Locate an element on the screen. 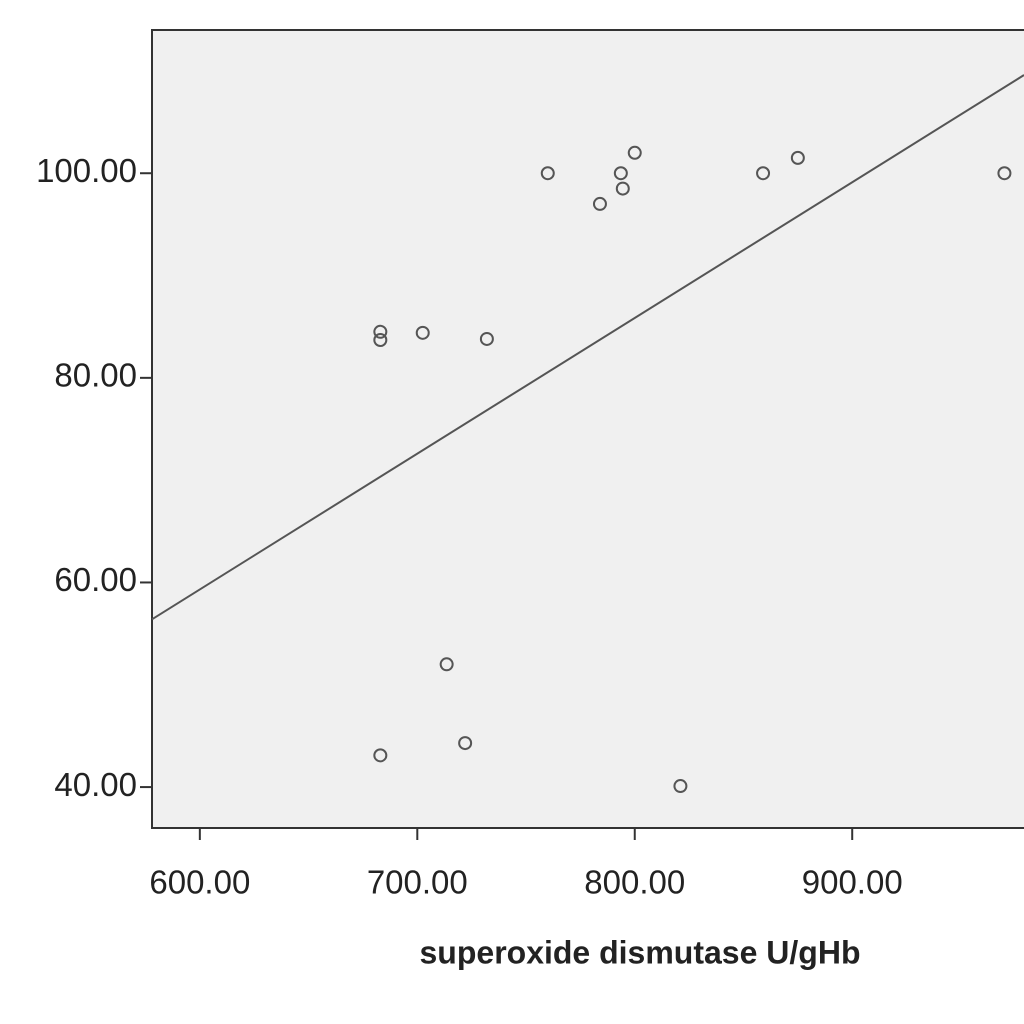 The image size is (1024, 1024). y-tick-label: 40.00 is located at coordinates (95, 784).